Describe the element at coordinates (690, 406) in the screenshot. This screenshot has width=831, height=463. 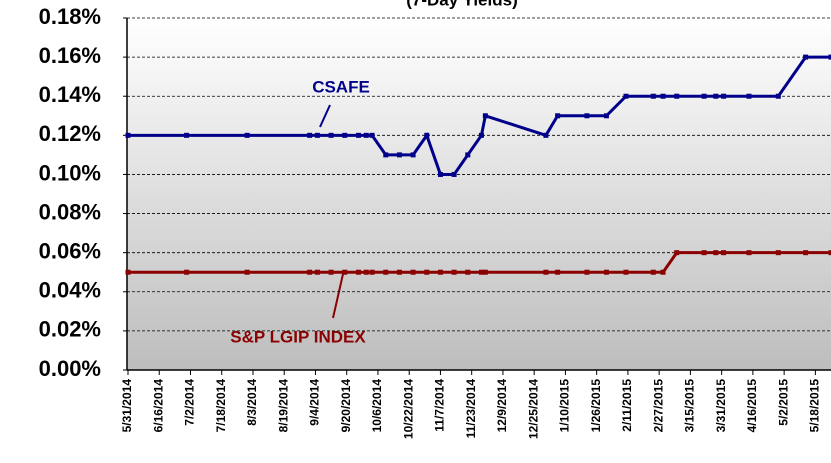
I see `x-tick-label: 3/15/2015` at that location.